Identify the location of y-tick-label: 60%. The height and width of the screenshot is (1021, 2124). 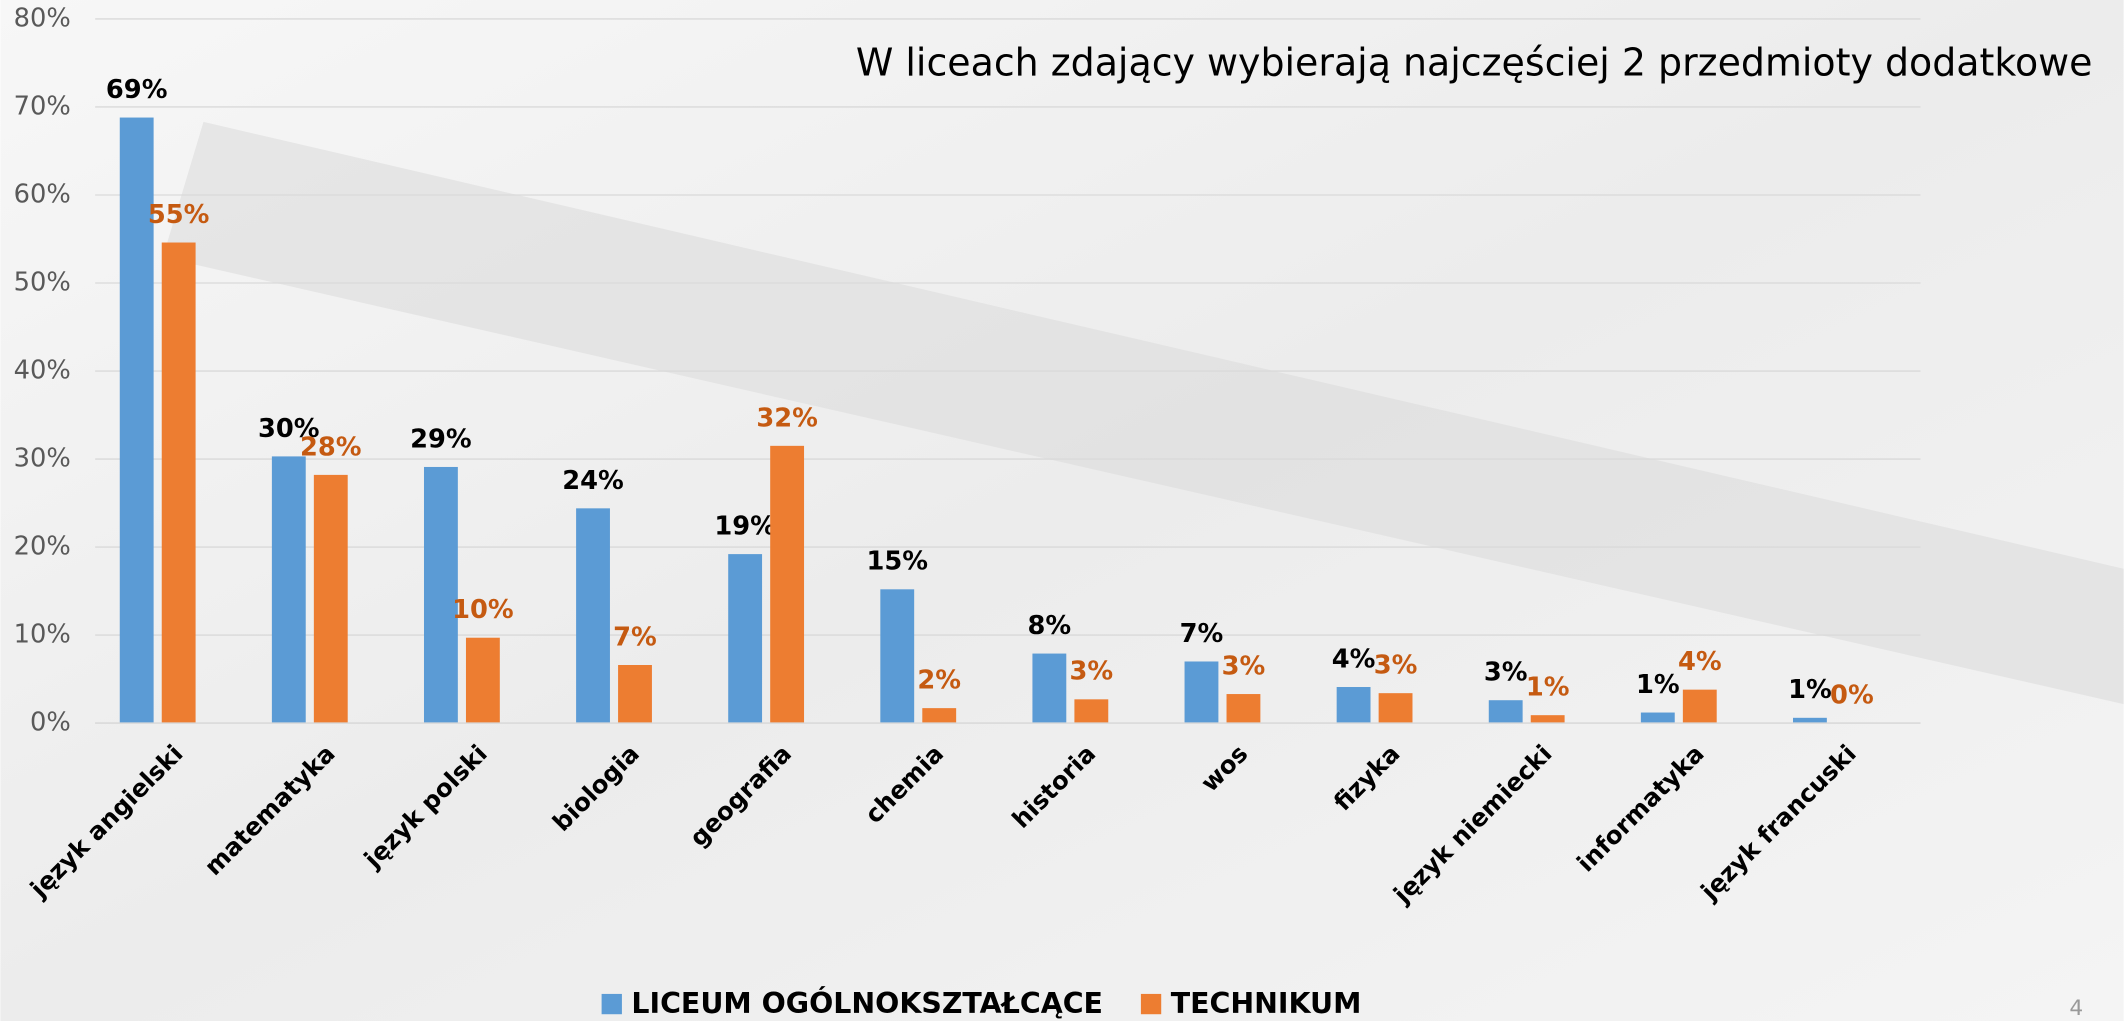
(42, 194).